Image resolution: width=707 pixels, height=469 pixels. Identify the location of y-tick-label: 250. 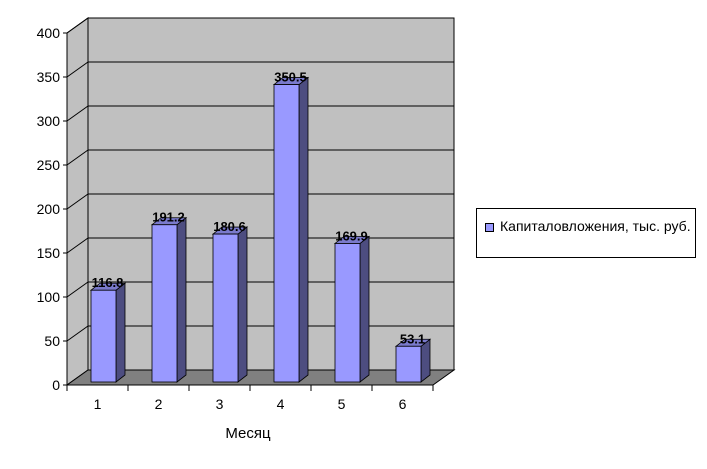
(49, 165).